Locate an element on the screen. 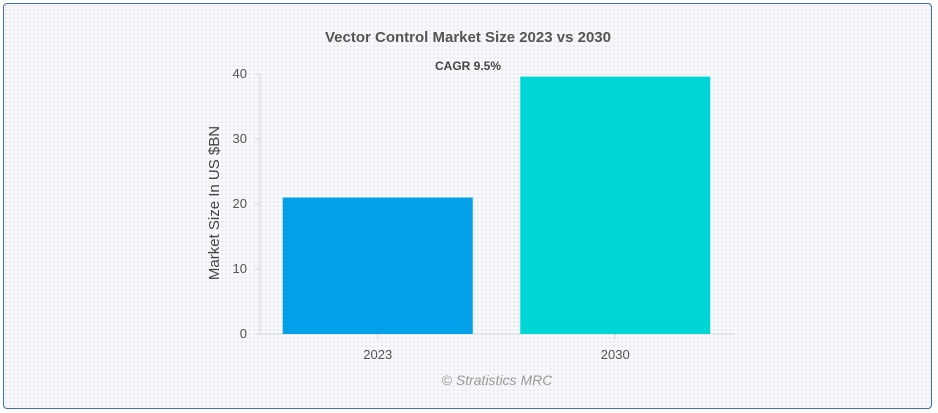  x-tick-label: 2023 is located at coordinates (377, 354).